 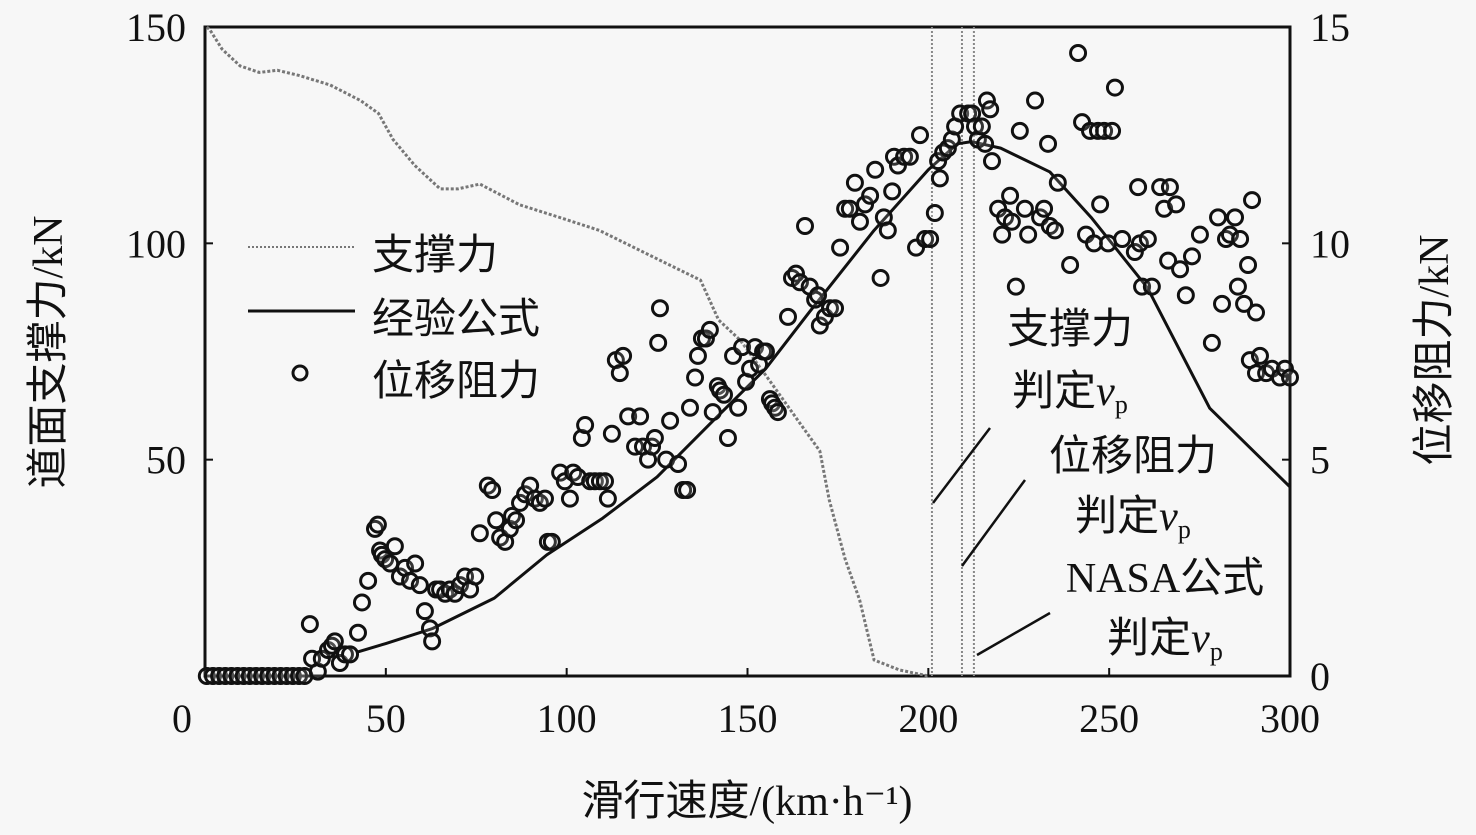 What do you see at coordinates (1330, 243) in the screenshot?
I see `y-right-tick-label: 10` at bounding box center [1330, 243].